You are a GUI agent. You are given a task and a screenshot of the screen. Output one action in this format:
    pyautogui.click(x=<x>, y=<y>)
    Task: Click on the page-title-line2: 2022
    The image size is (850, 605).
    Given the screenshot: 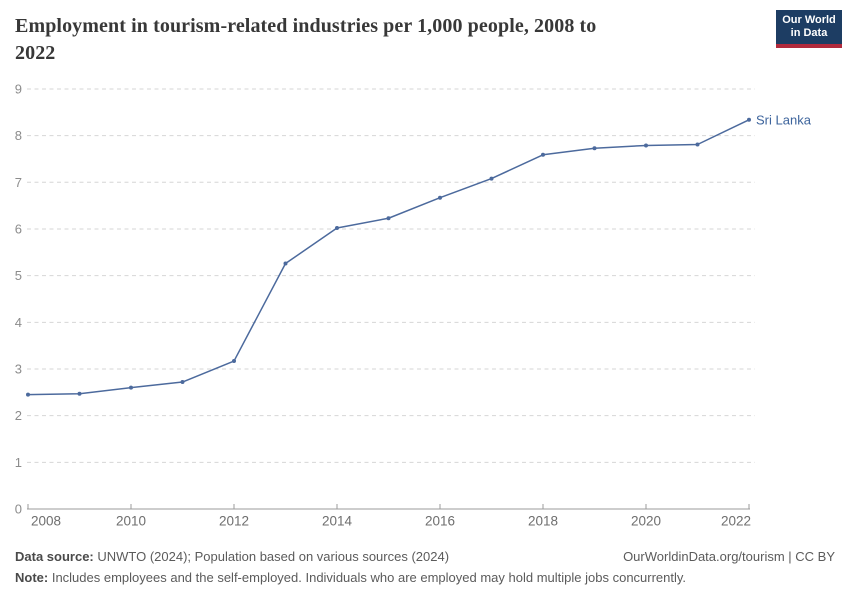 What is the action you would take?
    pyautogui.click(x=35, y=53)
    